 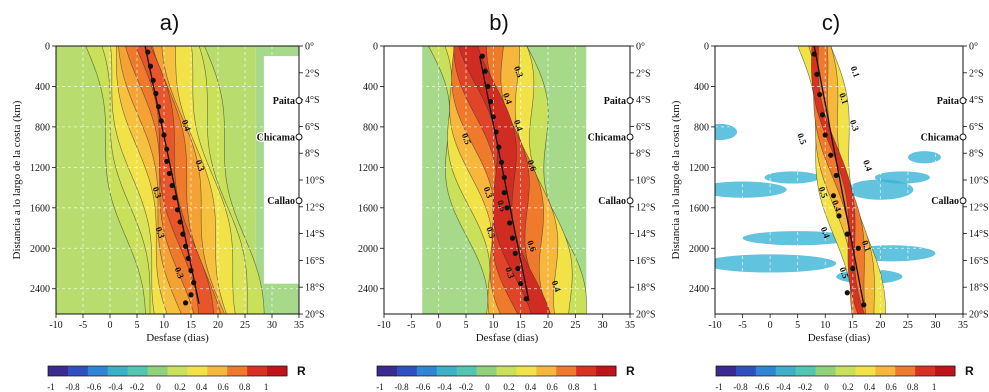 What do you see at coordinates (315, 261) in the screenshot?
I see `lat-tick-label: 16°S` at bounding box center [315, 261].